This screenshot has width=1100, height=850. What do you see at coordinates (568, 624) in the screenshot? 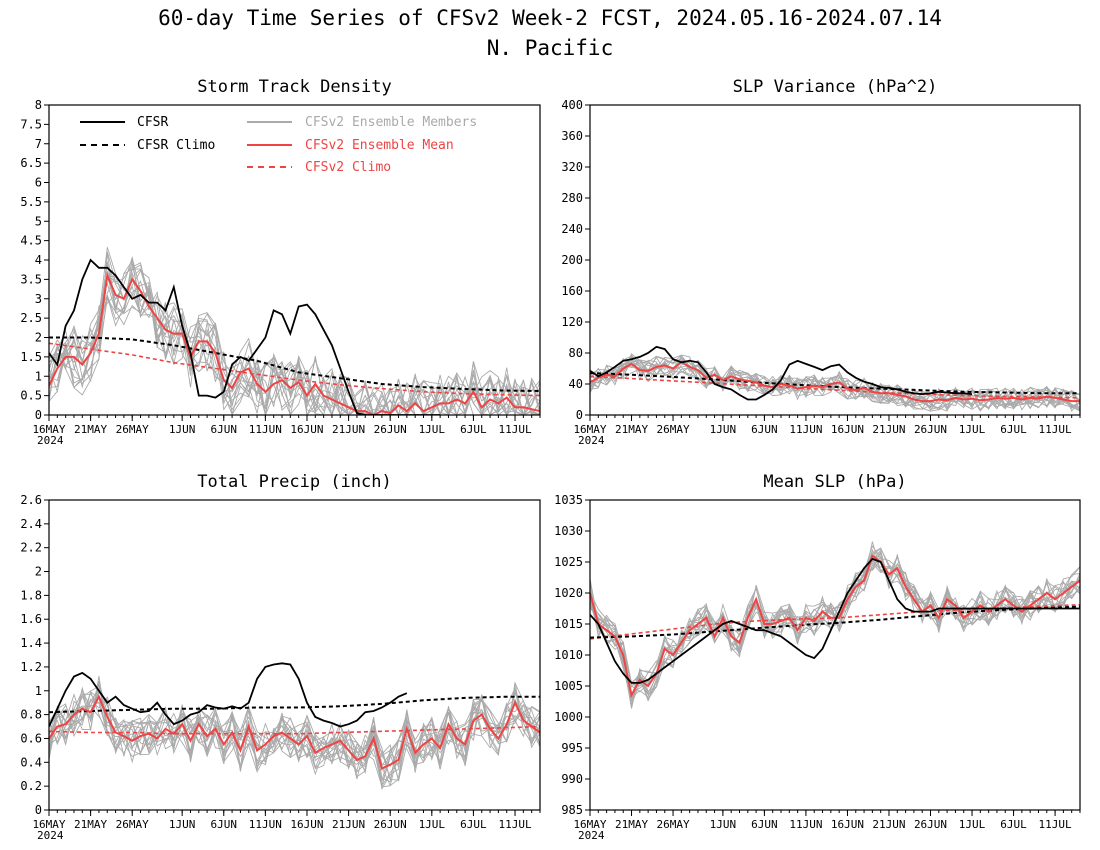
I see `y-tick-label: 1015` at bounding box center [568, 624].